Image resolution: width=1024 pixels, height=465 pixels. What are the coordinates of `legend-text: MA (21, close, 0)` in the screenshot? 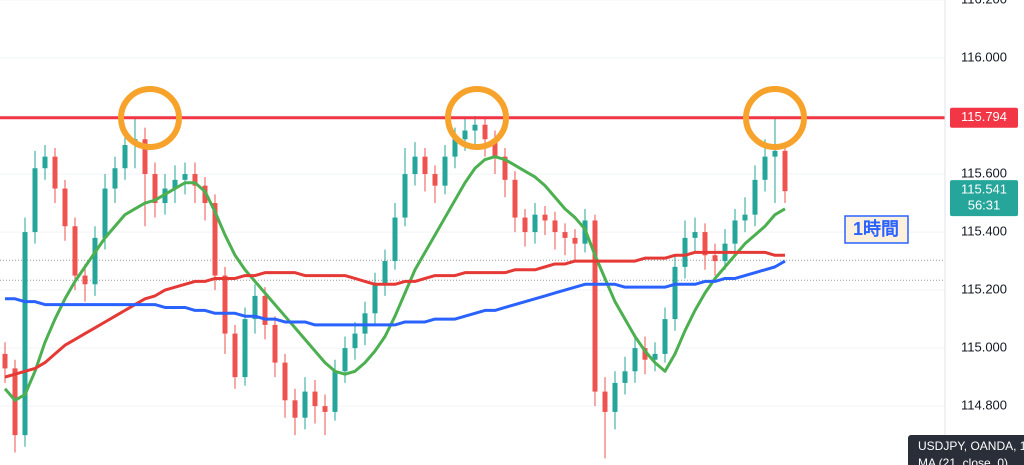 It's located at (963, 460).